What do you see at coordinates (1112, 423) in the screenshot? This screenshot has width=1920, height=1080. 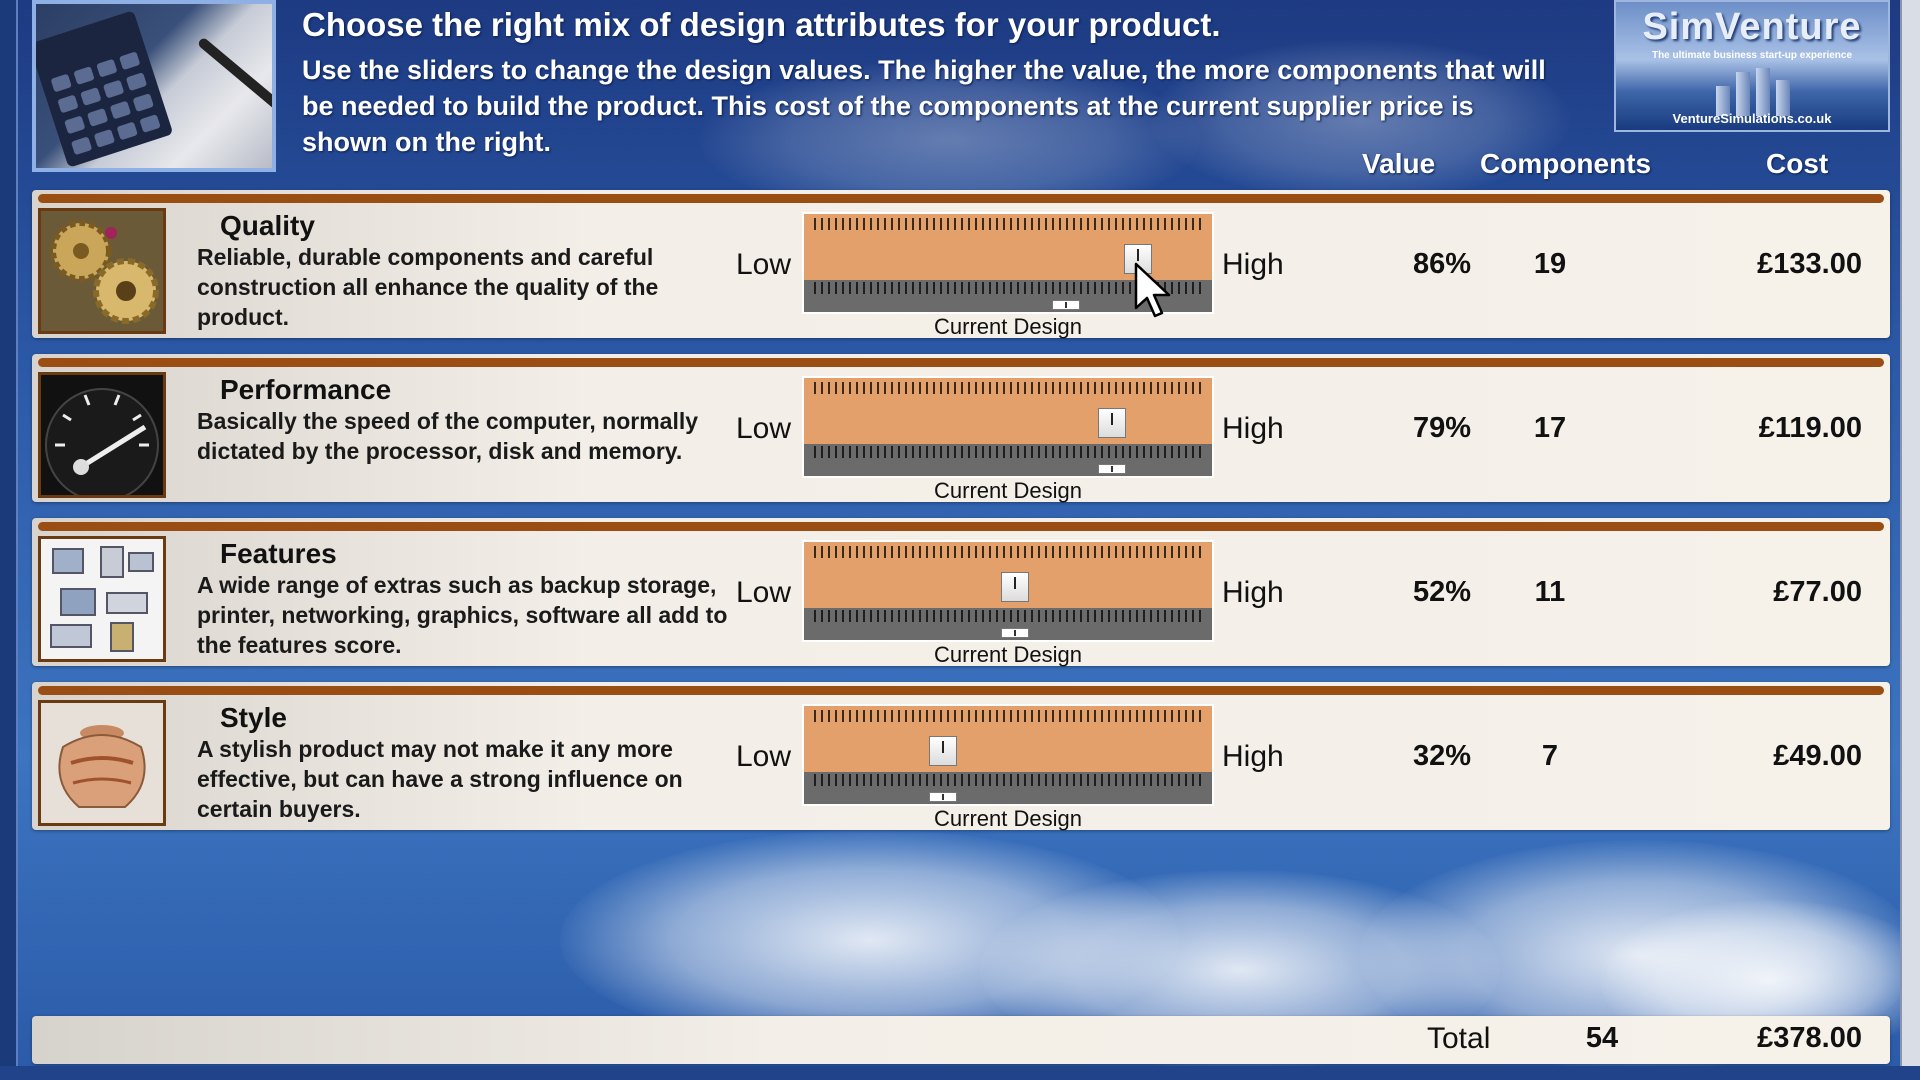 I see `performance-slider-handle` at bounding box center [1112, 423].